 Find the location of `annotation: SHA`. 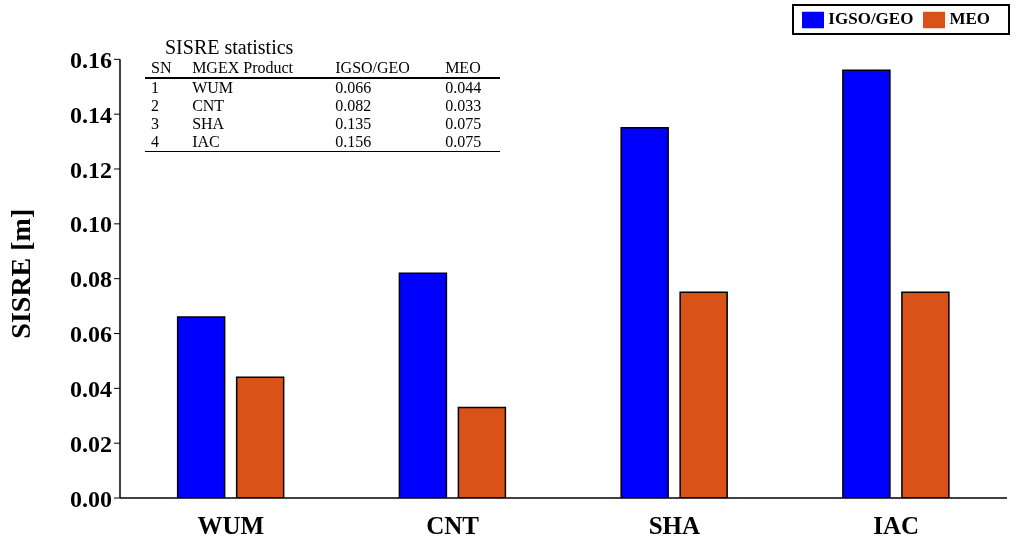

annotation: SHA is located at coordinates (208, 124).